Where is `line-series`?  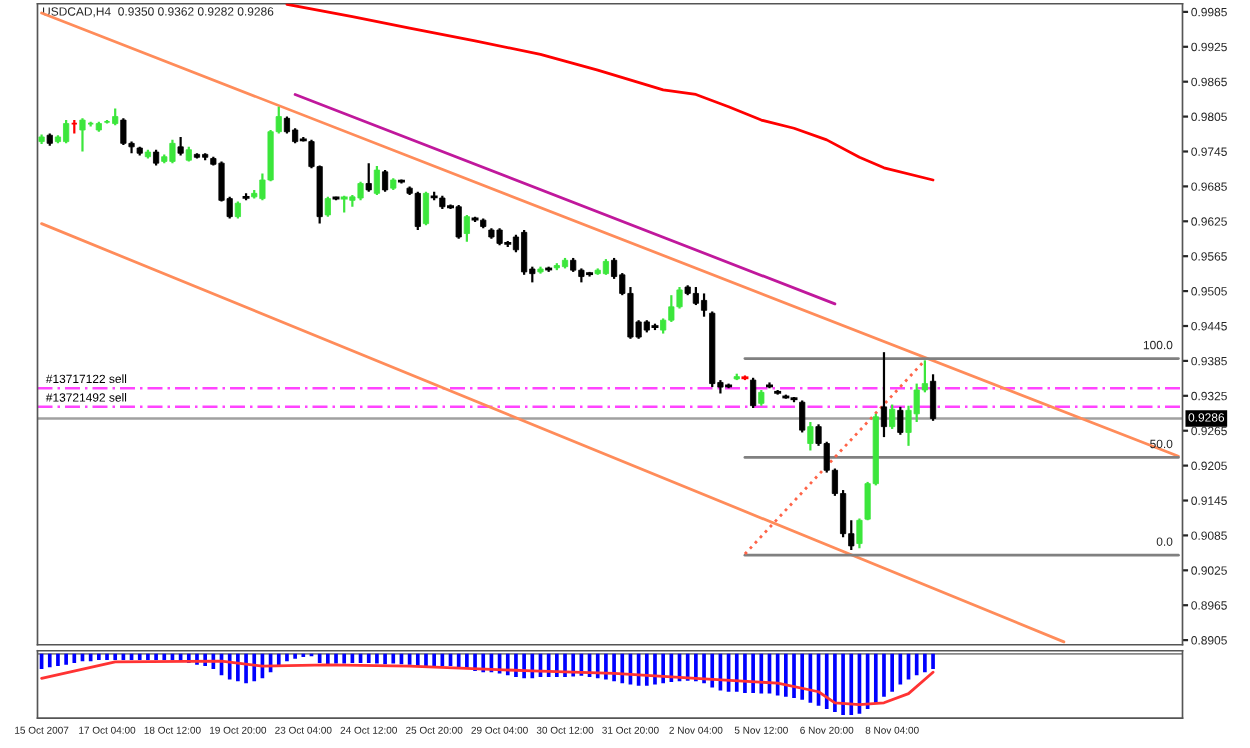 line-series is located at coordinates (610, 92).